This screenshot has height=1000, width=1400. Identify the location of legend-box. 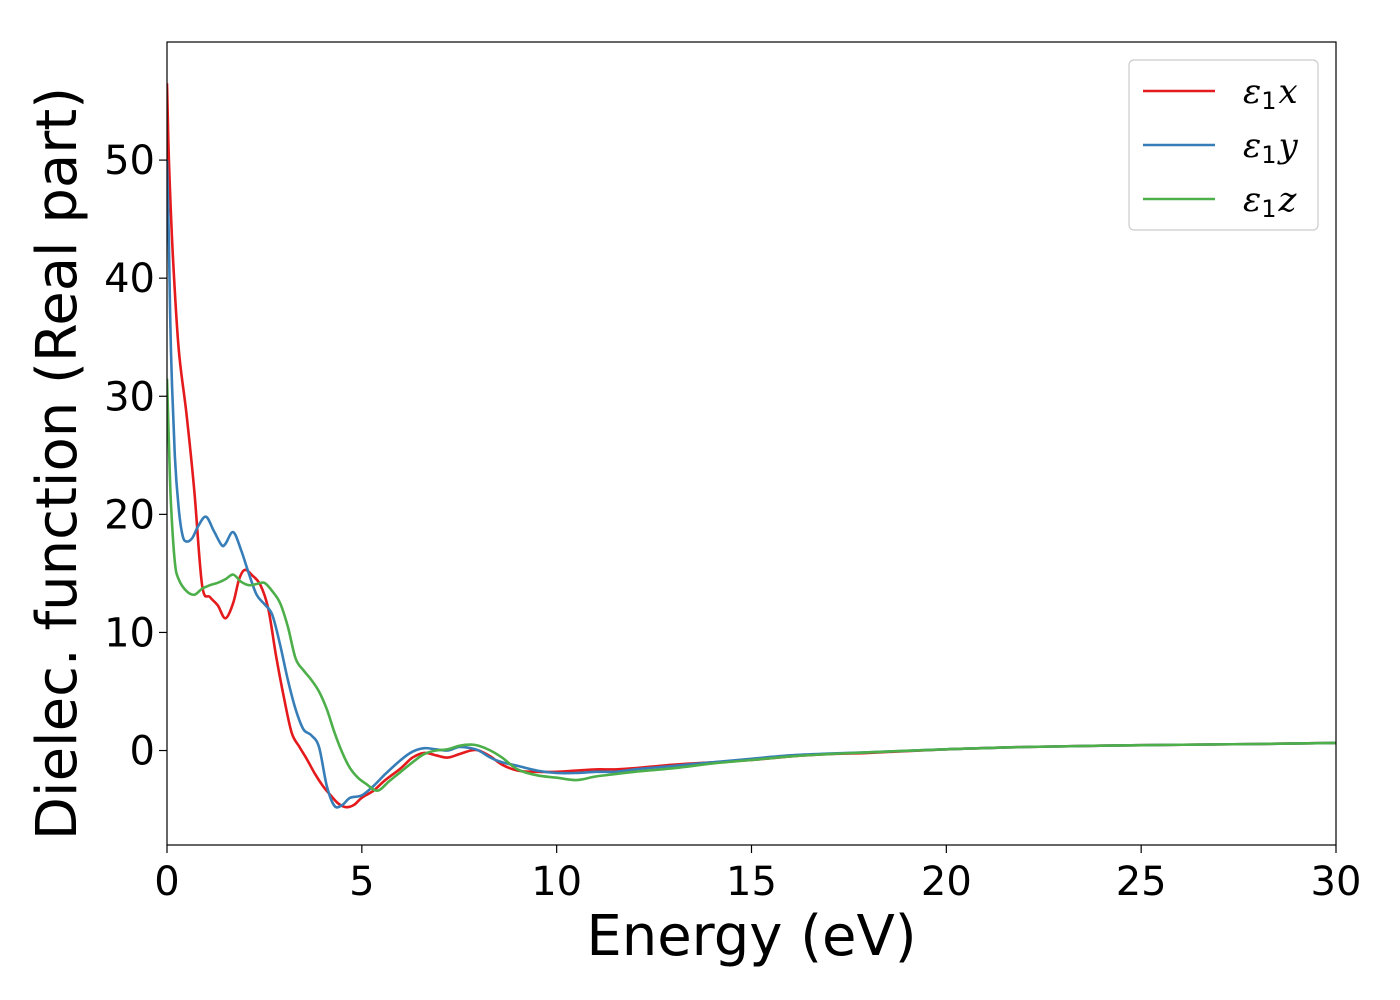
(1223, 145).